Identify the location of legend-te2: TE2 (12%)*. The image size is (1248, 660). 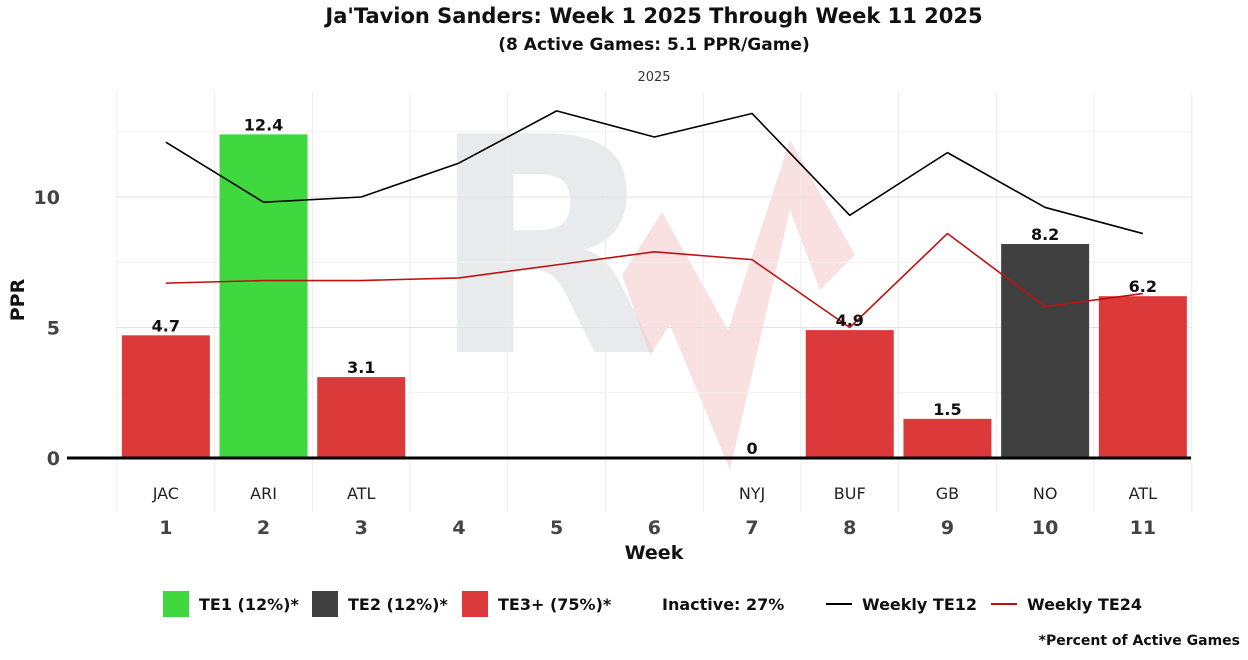
(380, 604).